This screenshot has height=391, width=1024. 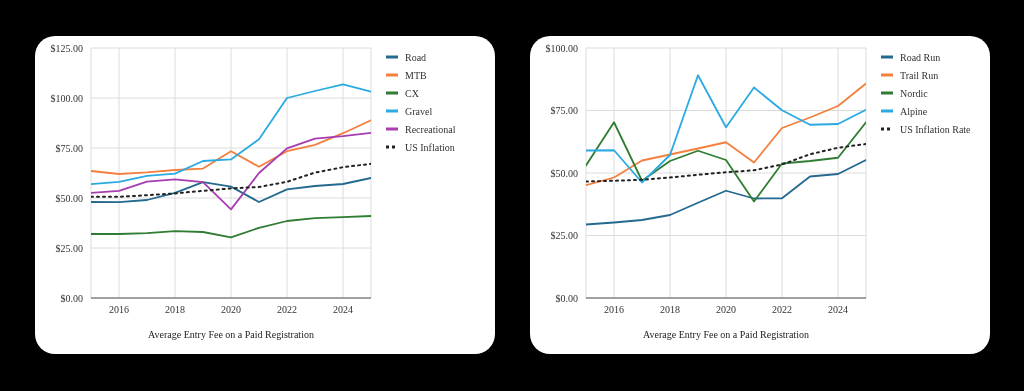 I want to click on legend-label: Alpine, so click(x=914, y=111).